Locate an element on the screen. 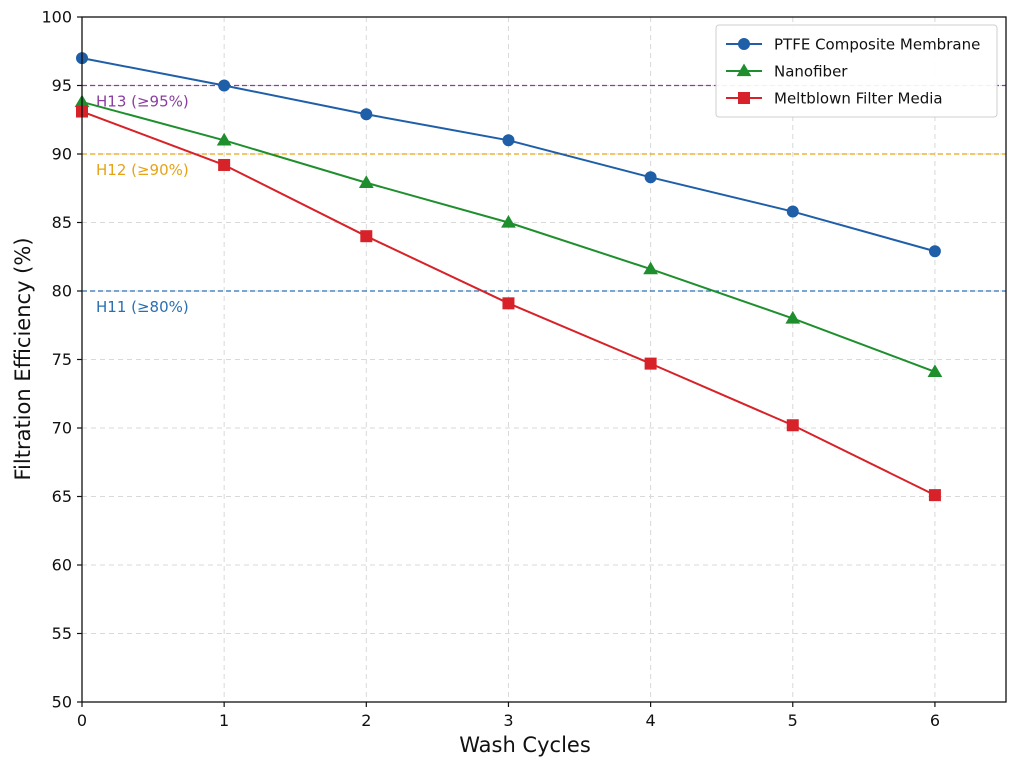 The image size is (1024, 768). x-tick-label: 2 is located at coordinates (366, 720).